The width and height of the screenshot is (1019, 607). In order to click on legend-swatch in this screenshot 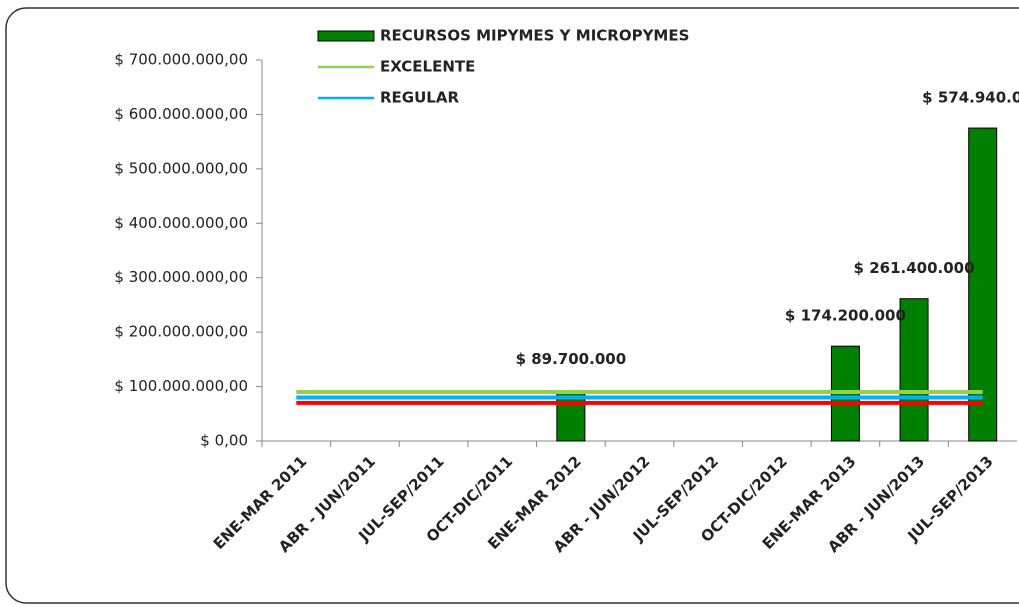, I will do `click(346, 36)`.